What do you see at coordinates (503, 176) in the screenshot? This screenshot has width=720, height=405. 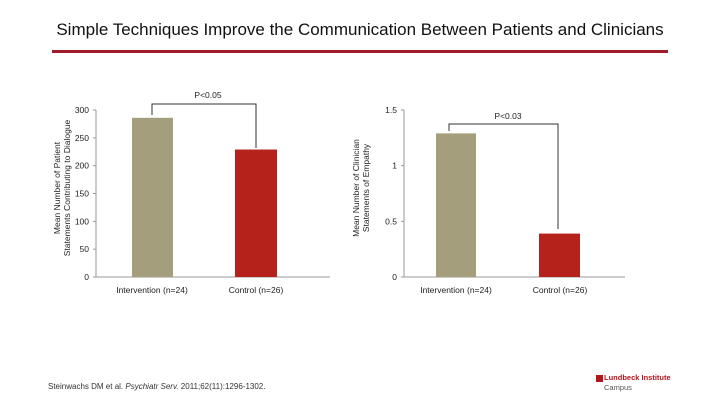 I see `right-significance-bracket` at bounding box center [503, 176].